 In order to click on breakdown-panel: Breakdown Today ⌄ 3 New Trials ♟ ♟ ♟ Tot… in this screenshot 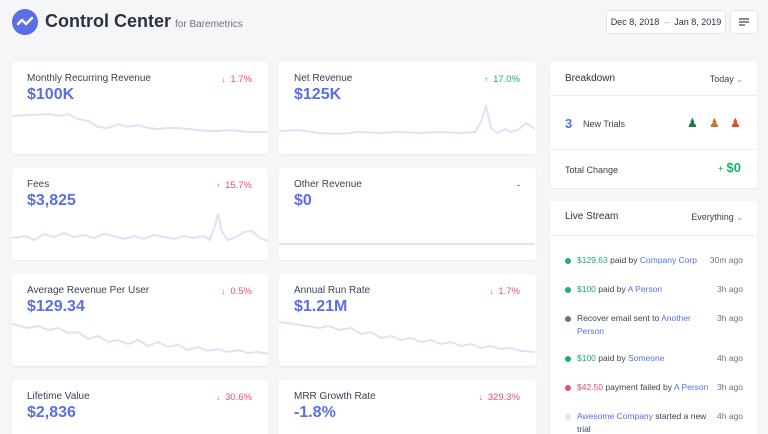, I will do `click(653, 125)`.